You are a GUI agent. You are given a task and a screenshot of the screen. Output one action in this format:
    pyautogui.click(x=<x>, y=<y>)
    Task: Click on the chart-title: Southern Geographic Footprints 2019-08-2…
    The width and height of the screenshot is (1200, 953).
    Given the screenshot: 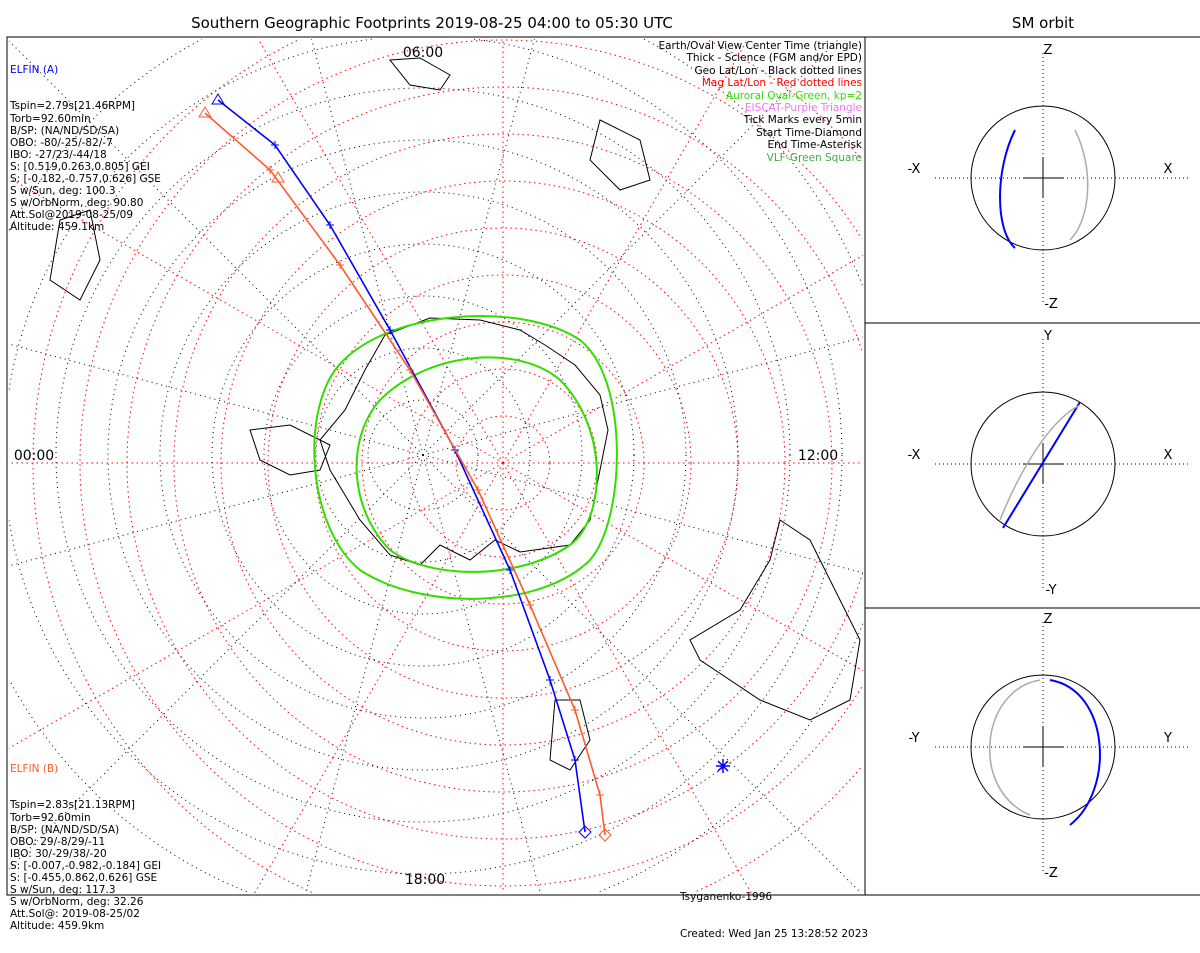 What is the action you would take?
    pyautogui.click(x=432, y=23)
    